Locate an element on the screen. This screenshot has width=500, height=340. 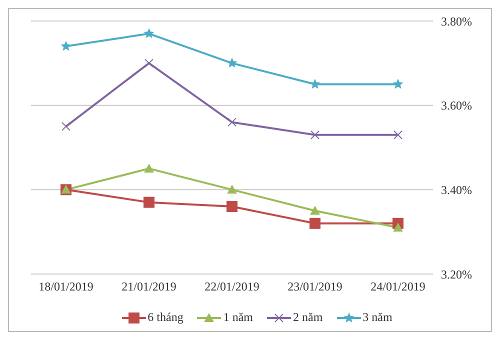
legend-label: 3 năm is located at coordinates (377, 317).